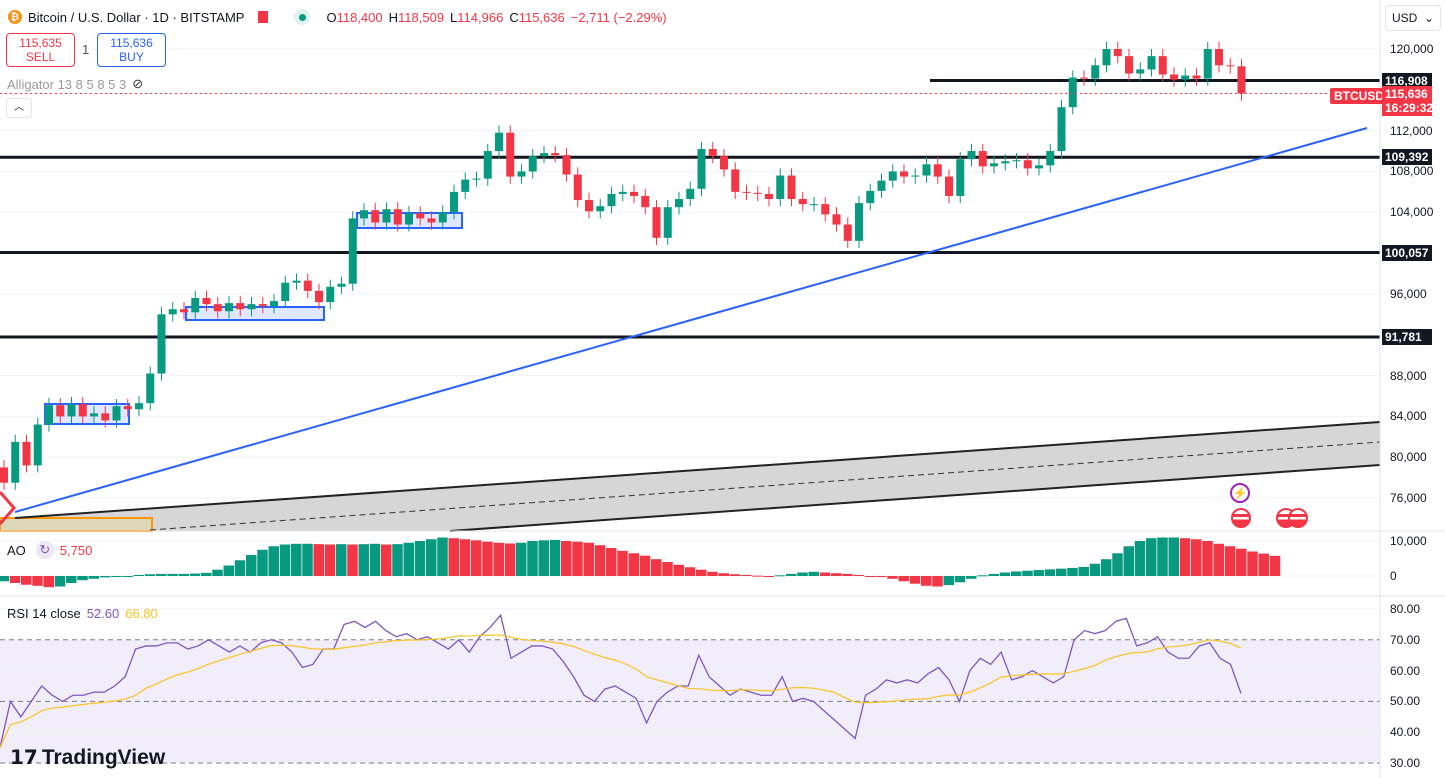 The width and height of the screenshot is (1445, 778). What do you see at coordinates (87, 757) in the screenshot?
I see `tradingview-logo: 𝟭𝟳 TradingView` at bounding box center [87, 757].